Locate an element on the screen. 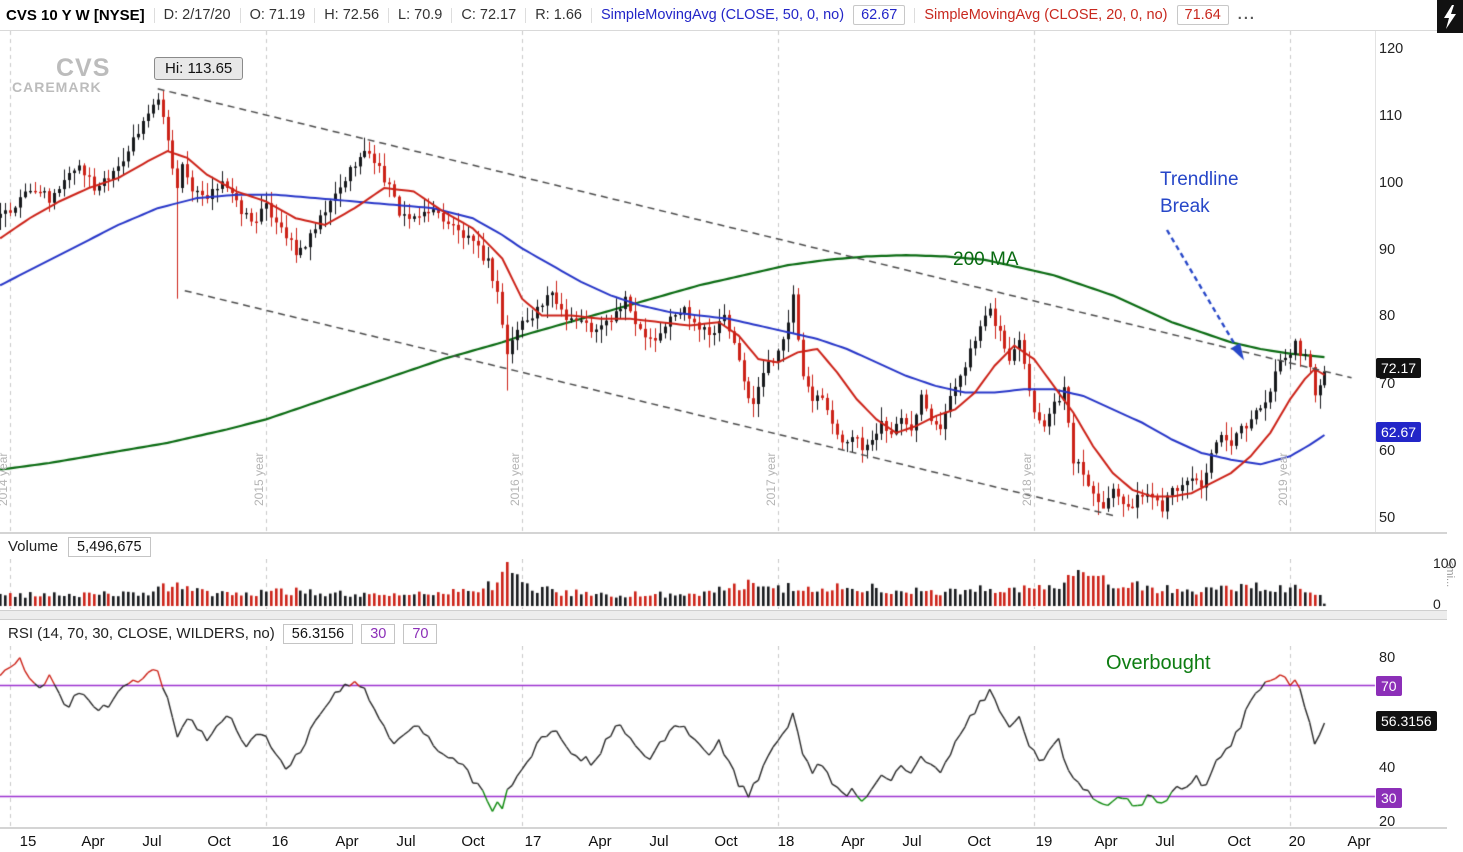 This screenshot has height=852, width=1463. rsi-level-badge: 70 is located at coordinates (1389, 686).